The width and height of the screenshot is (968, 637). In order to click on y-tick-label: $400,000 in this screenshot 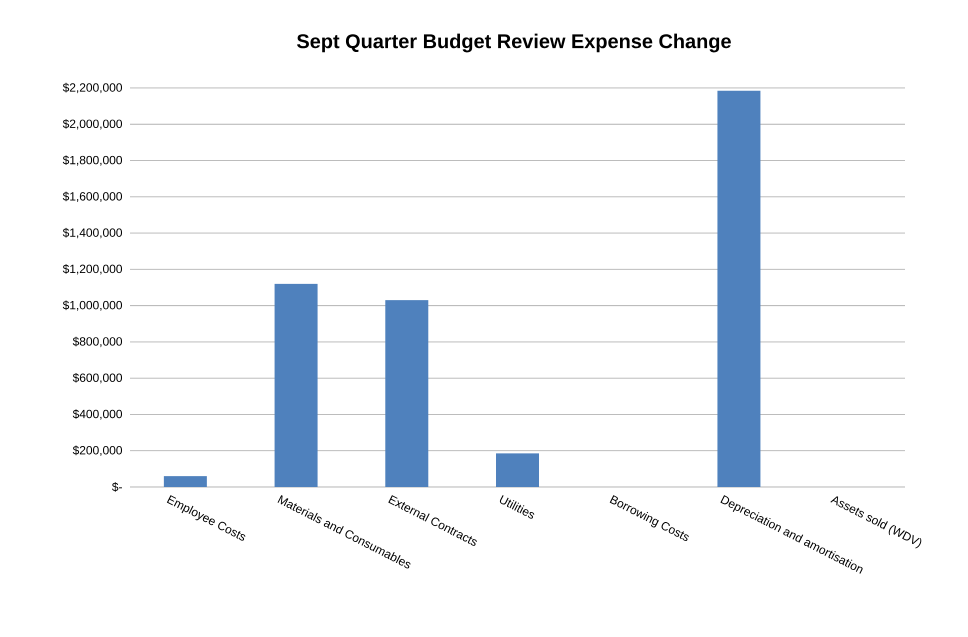, I will do `click(97, 414)`.